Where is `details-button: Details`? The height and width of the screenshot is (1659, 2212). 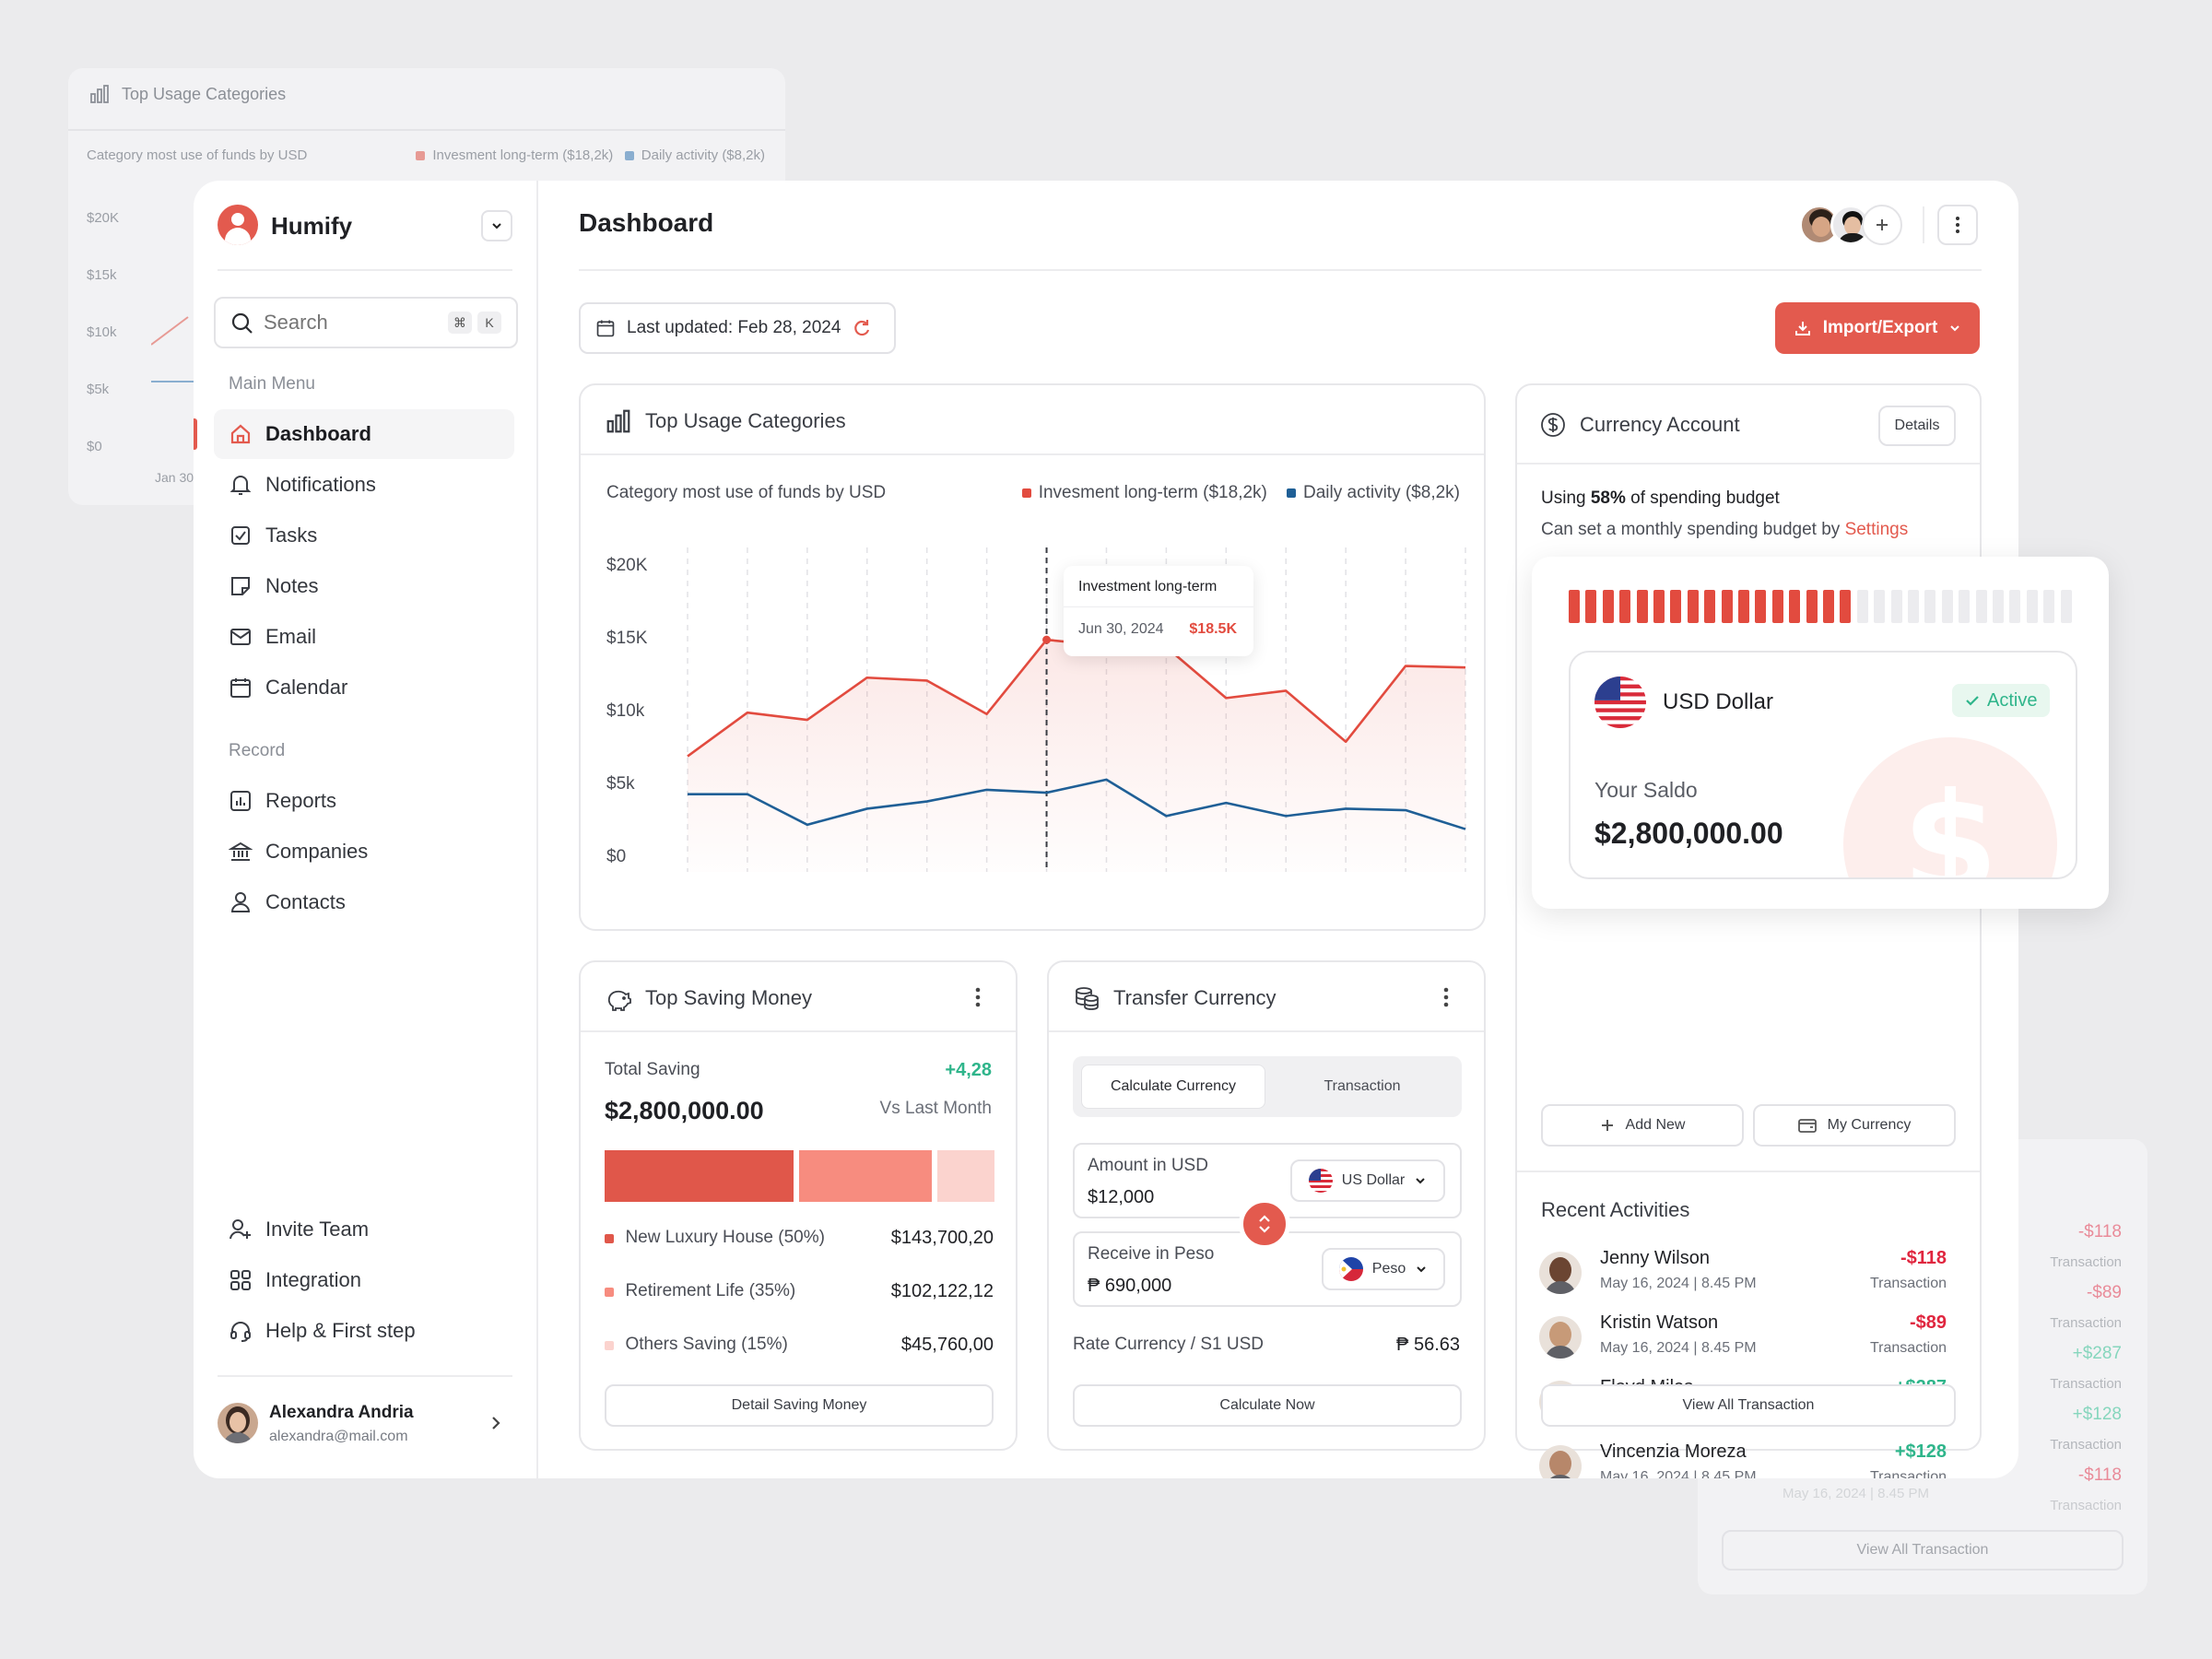
details-button: Details is located at coordinates (1917, 426).